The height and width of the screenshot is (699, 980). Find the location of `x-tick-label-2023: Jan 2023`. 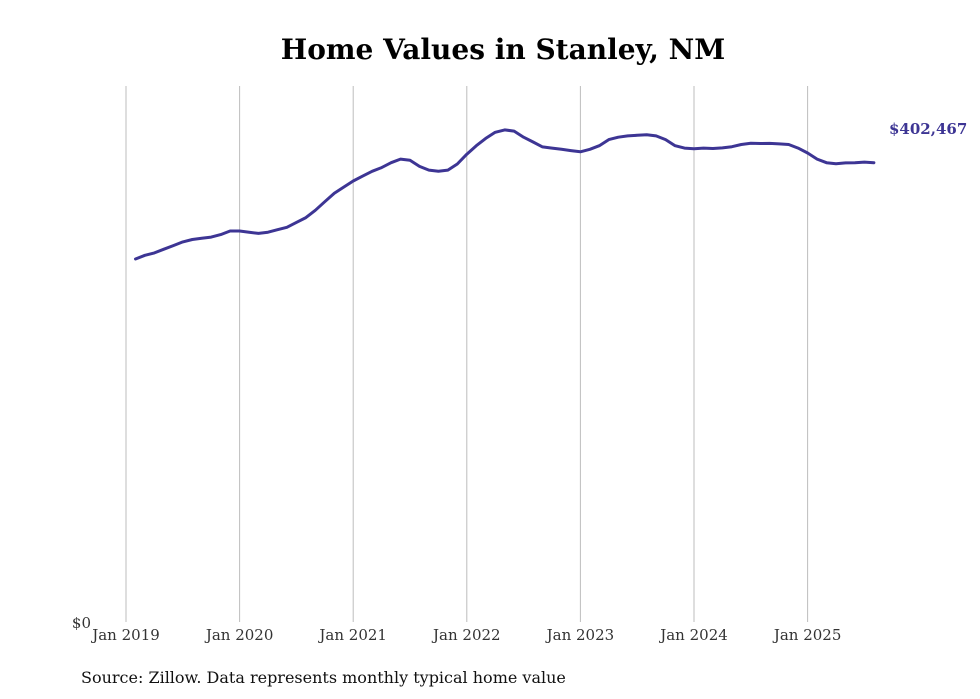

x-tick-label-2023: Jan 2023 is located at coordinates (580, 635).